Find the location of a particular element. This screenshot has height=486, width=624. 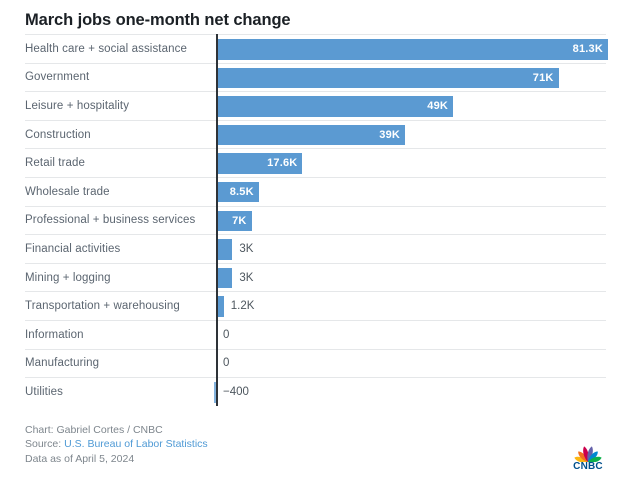

value-label: 8.5K is located at coordinates (241, 191).